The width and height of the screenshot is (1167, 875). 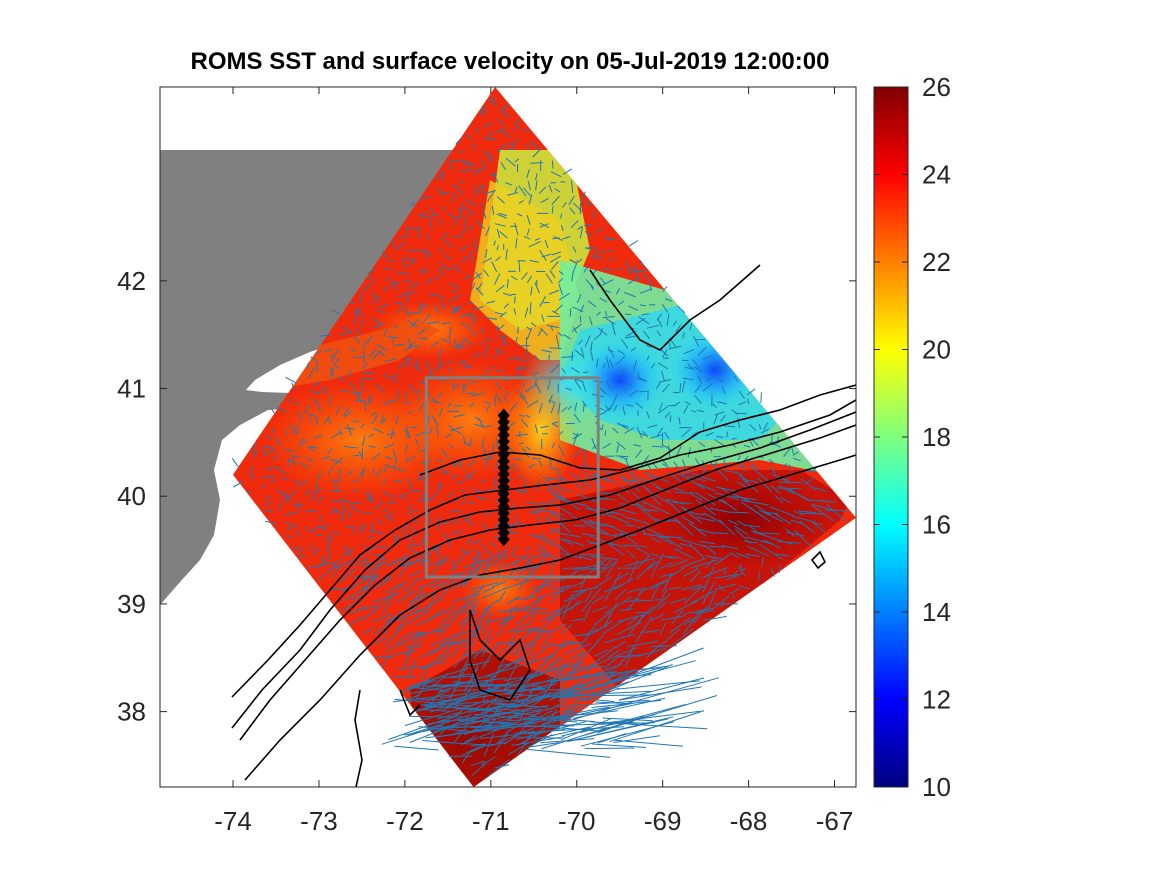 I want to click on x-tick-label: -71, so click(x=491, y=821).